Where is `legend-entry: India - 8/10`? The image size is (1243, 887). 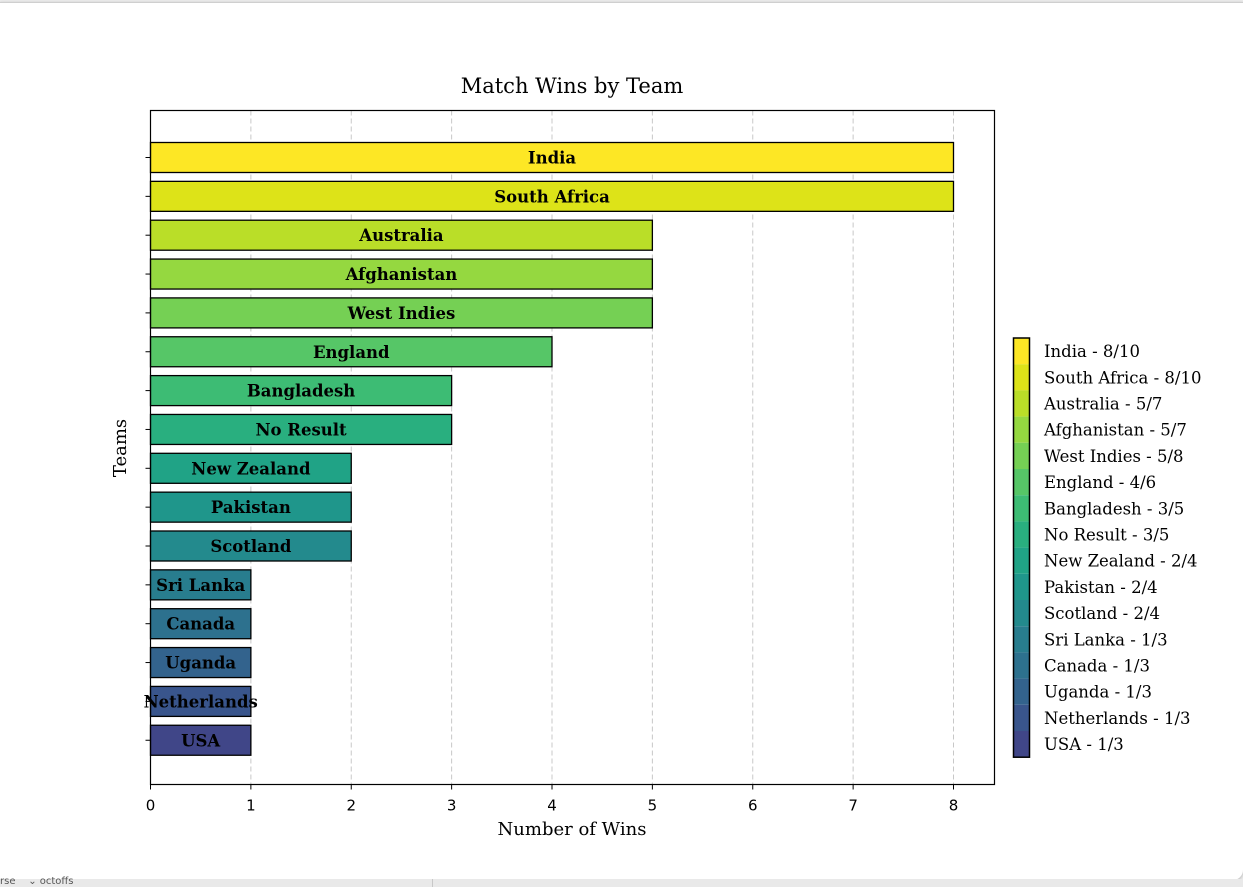
legend-entry: India - 8/10 is located at coordinates (1092, 351).